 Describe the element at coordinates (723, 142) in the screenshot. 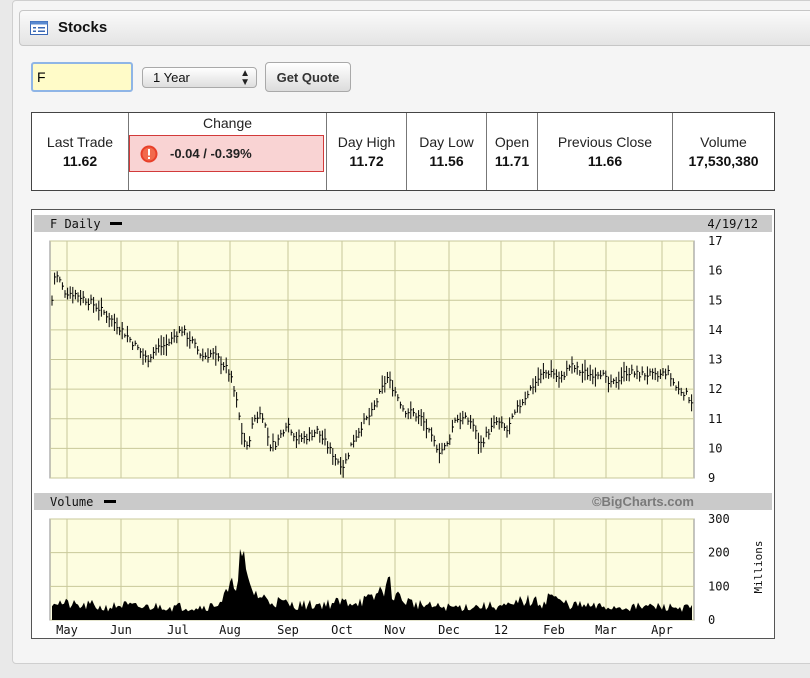

I see `volume-label: Volume` at that location.